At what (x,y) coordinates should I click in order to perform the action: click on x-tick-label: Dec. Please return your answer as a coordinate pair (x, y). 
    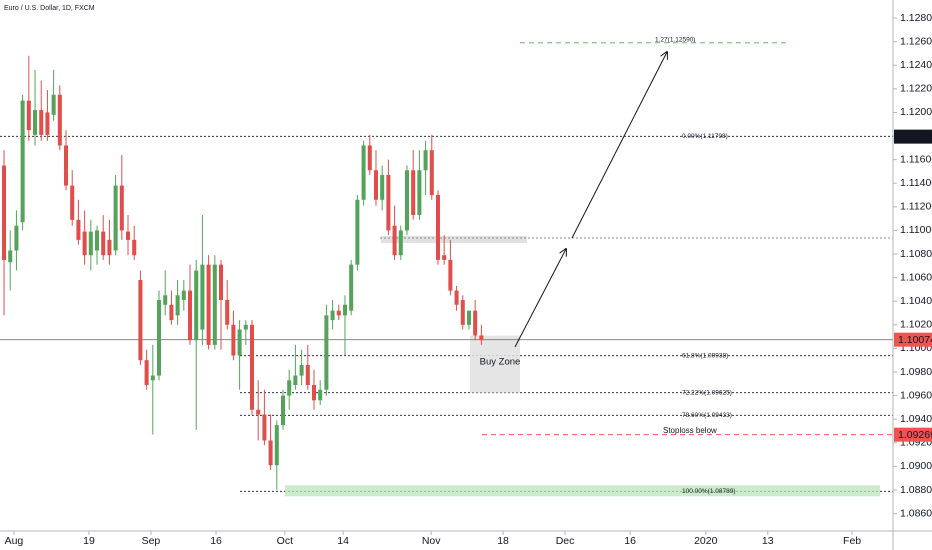
    Looking at the image, I should click on (565, 541).